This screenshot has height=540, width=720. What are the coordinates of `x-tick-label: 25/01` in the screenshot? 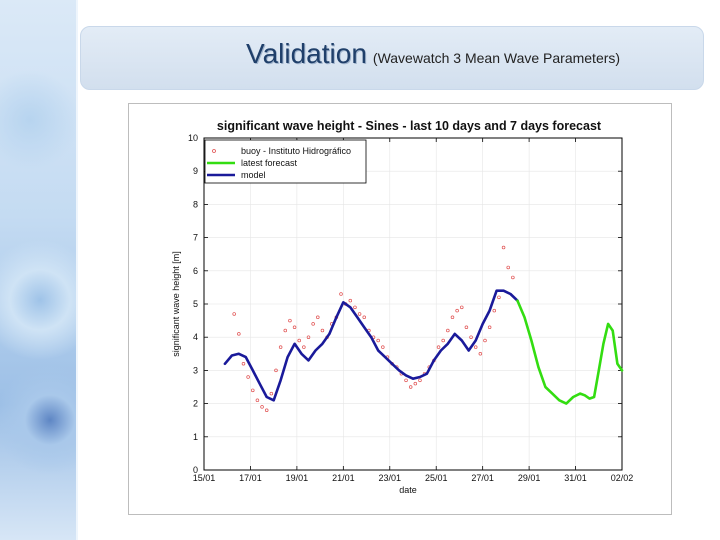 It's located at (436, 478).